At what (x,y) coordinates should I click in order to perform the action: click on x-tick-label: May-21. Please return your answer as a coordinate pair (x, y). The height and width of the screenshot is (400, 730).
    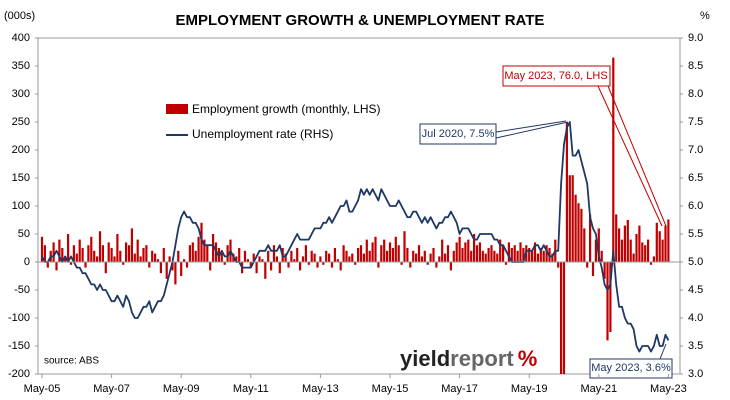
    Looking at the image, I should click on (598, 389).